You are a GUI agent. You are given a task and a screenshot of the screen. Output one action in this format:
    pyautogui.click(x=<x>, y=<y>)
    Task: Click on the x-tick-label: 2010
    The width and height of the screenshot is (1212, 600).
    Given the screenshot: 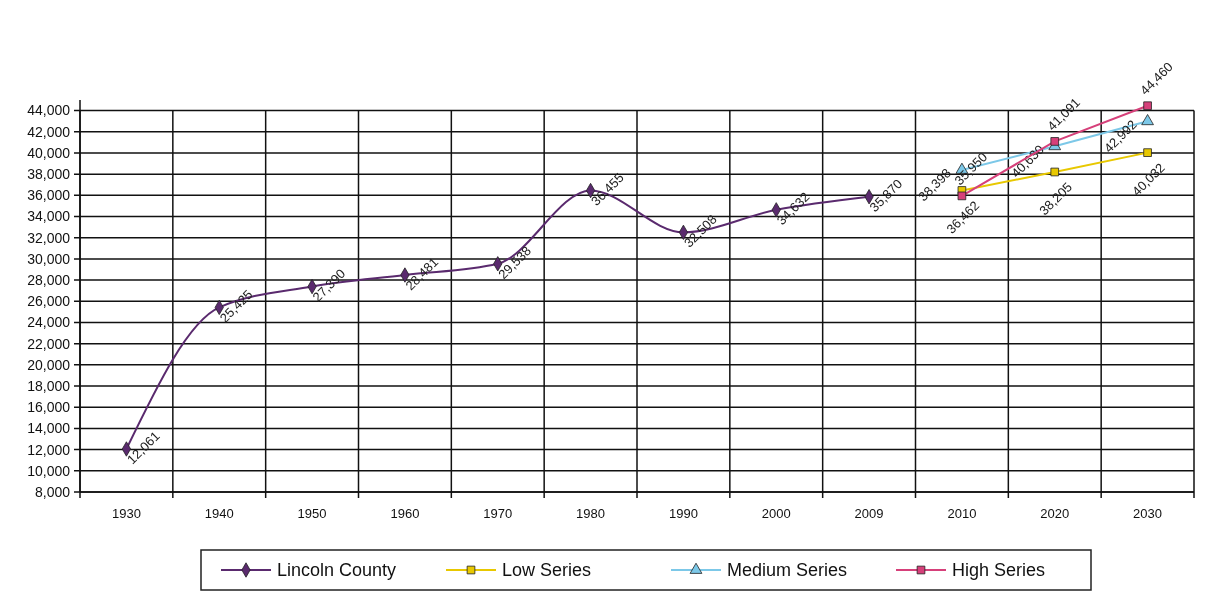 What is the action you would take?
    pyautogui.click(x=962, y=513)
    